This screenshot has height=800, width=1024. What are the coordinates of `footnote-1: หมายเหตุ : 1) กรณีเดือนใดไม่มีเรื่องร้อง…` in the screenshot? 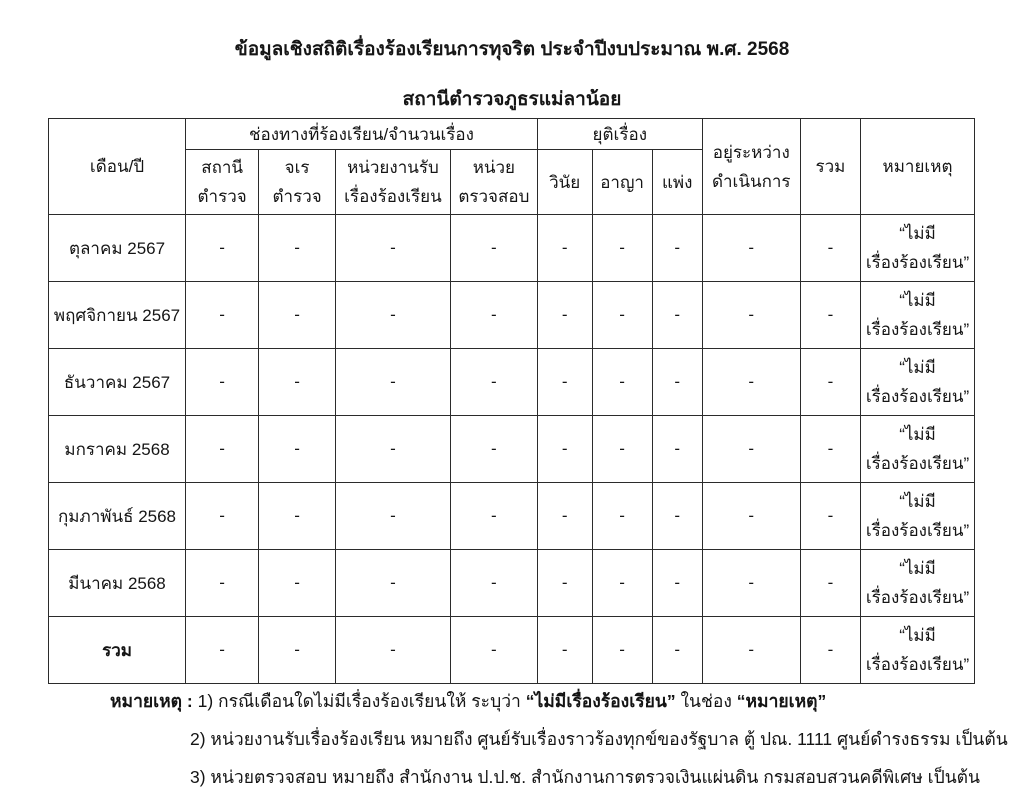 It's located at (540, 701).